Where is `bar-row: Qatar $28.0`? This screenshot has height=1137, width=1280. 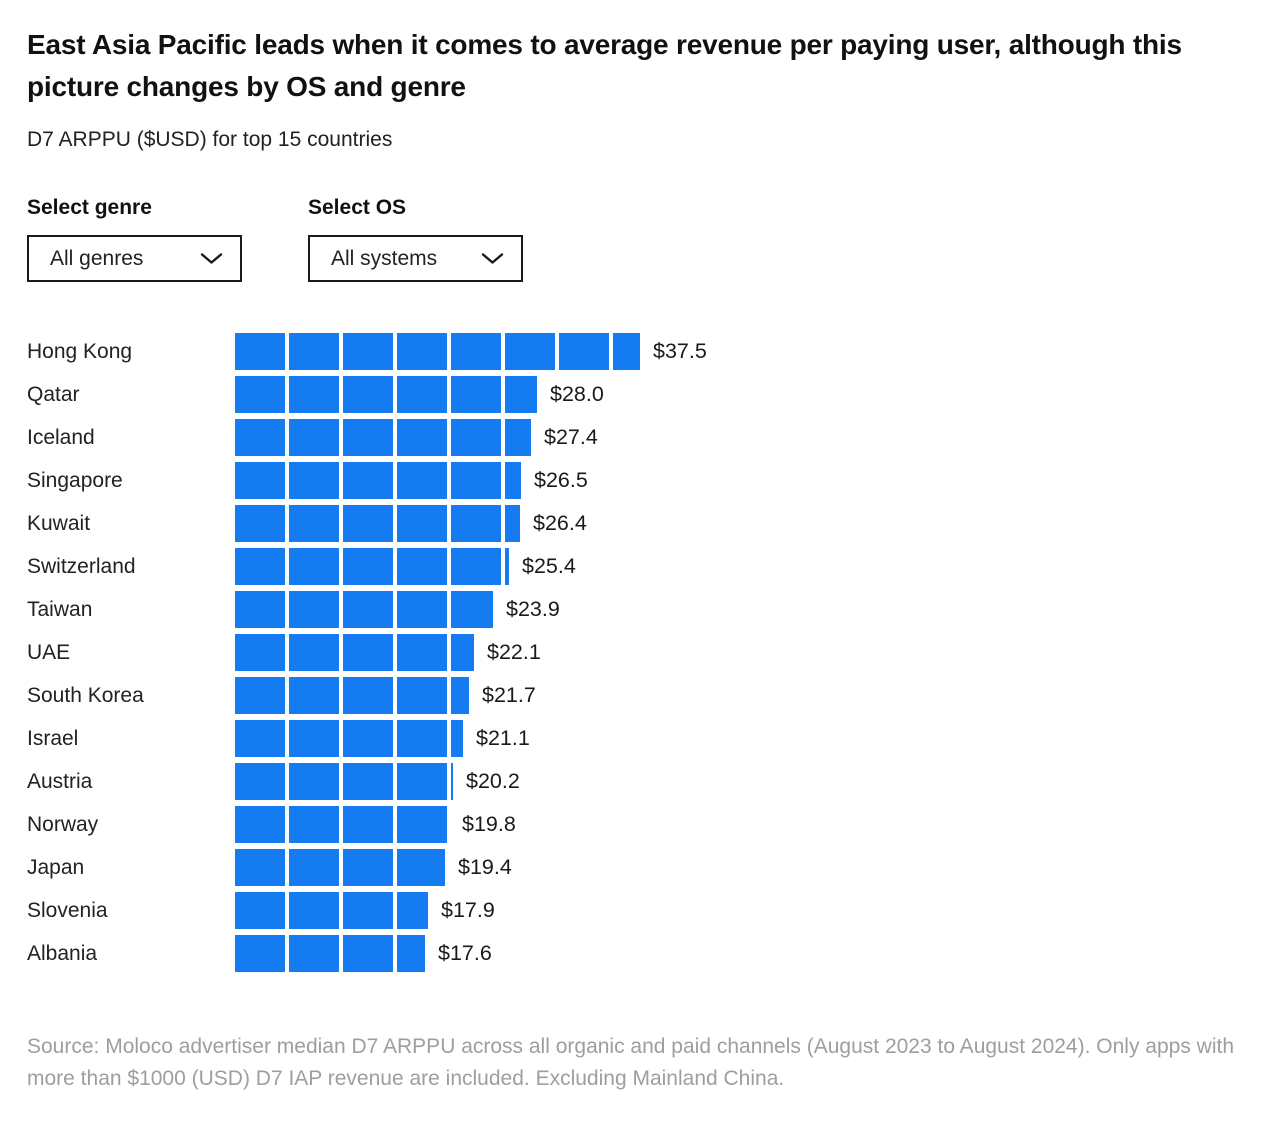
bar-row: Qatar $28.0 is located at coordinates (640, 394).